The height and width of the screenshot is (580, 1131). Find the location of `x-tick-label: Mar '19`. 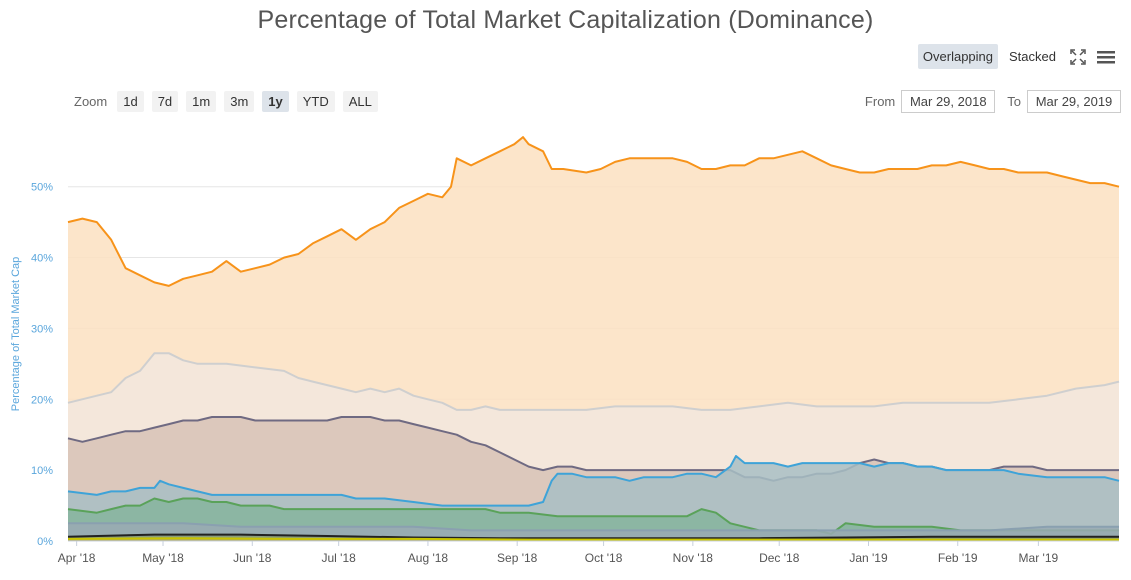

x-tick-label: Mar '19 is located at coordinates (1039, 558).